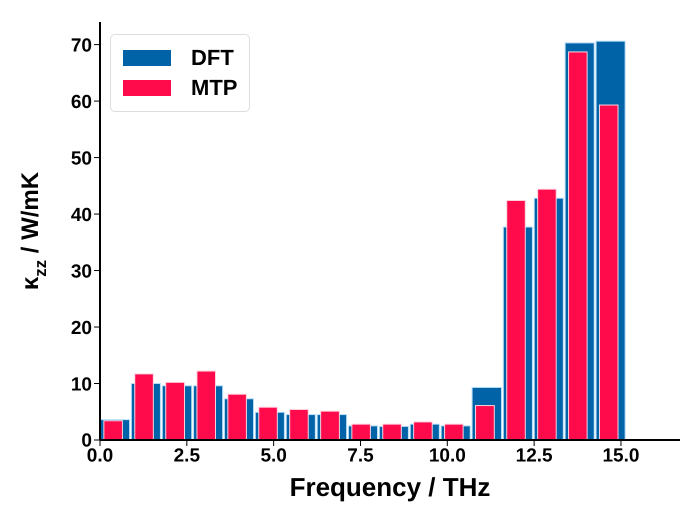 Image resolution: width=692 pixels, height=517 pixels. What do you see at coordinates (447, 455) in the screenshot?
I see `x-tick-label: 10.0` at bounding box center [447, 455].